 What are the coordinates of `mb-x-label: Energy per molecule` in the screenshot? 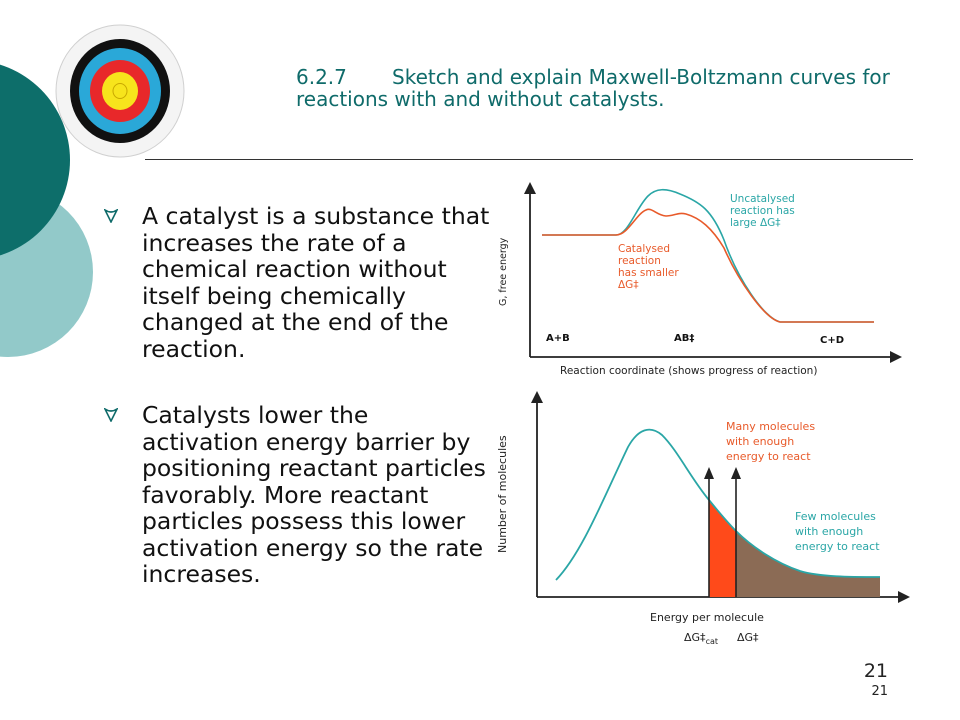 It's located at (707, 617).